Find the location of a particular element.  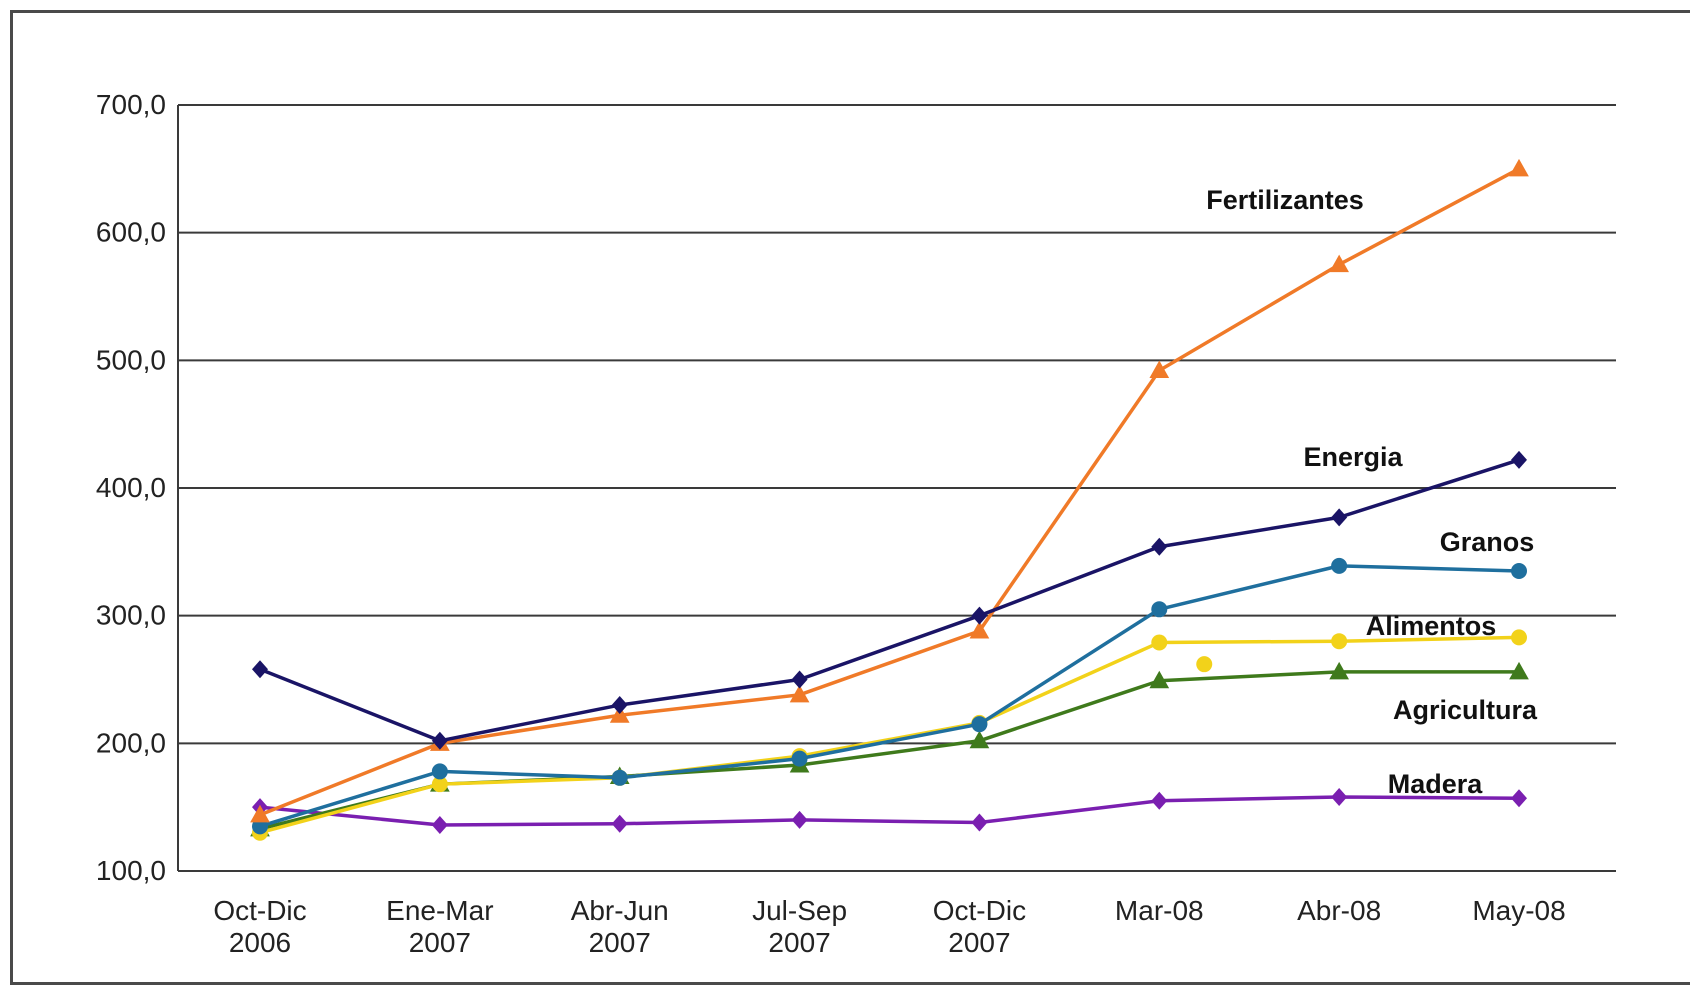

series-label-energia: Energia is located at coordinates (1353, 457).